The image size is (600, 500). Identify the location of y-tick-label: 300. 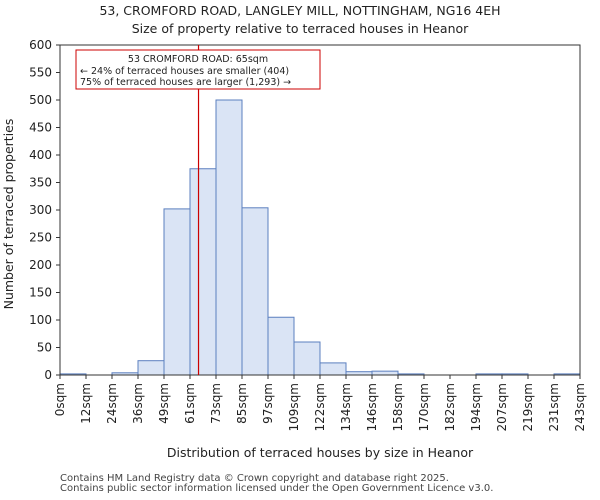
(40, 210).